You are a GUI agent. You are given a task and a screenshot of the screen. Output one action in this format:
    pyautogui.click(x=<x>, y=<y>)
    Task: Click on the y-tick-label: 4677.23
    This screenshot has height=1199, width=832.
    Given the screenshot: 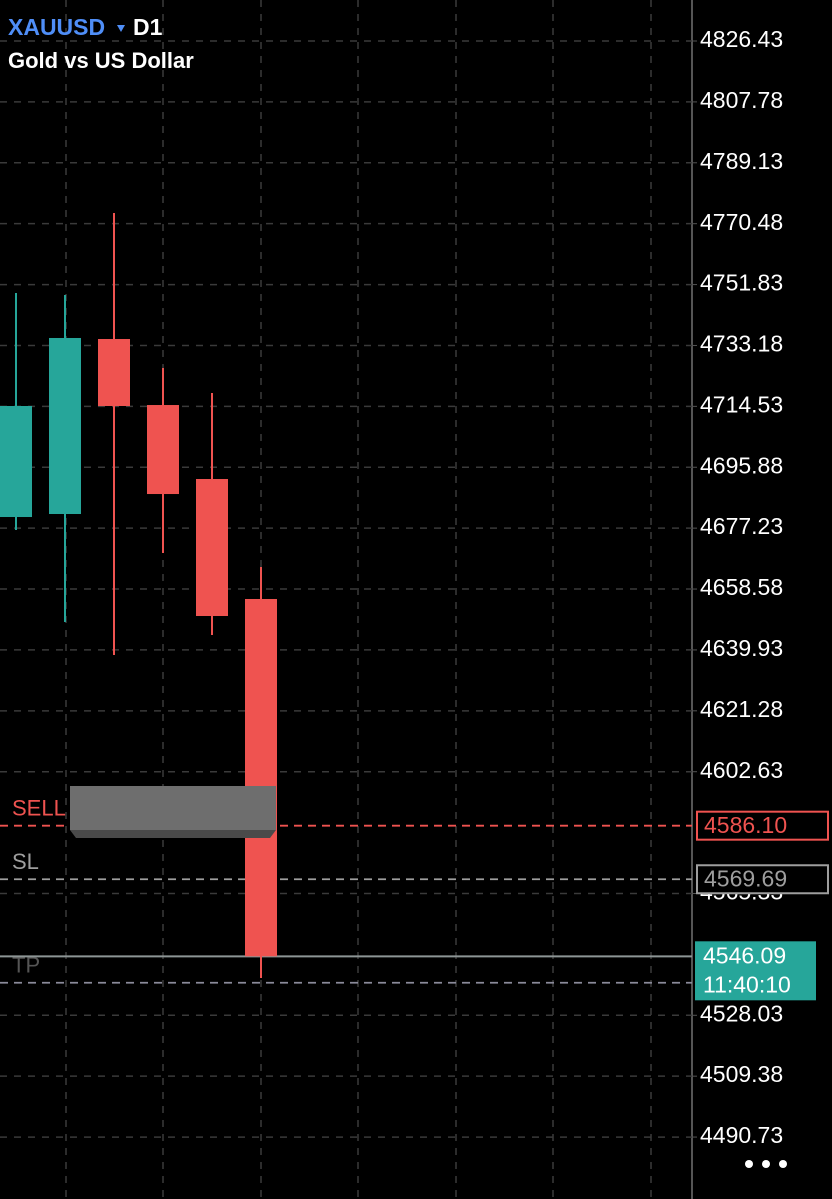 What is the action you would take?
    pyautogui.click(x=741, y=526)
    